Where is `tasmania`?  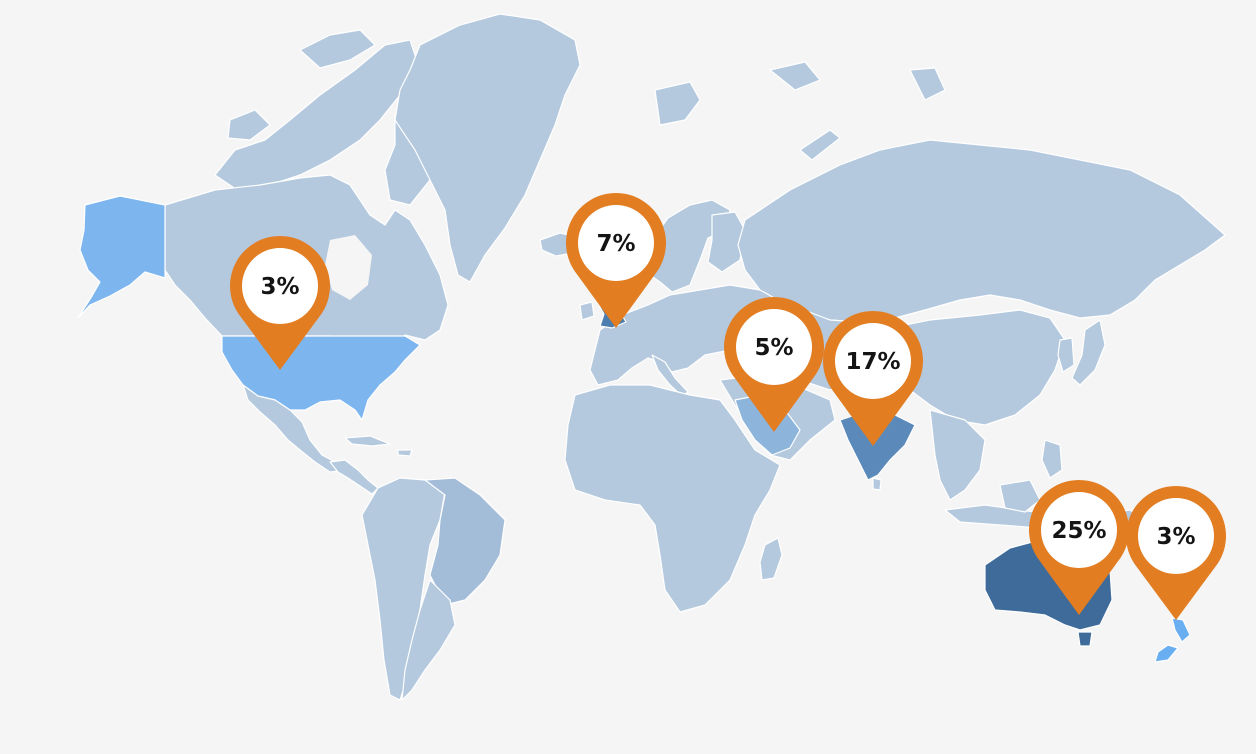
tasmania is located at coordinates (1085, 639).